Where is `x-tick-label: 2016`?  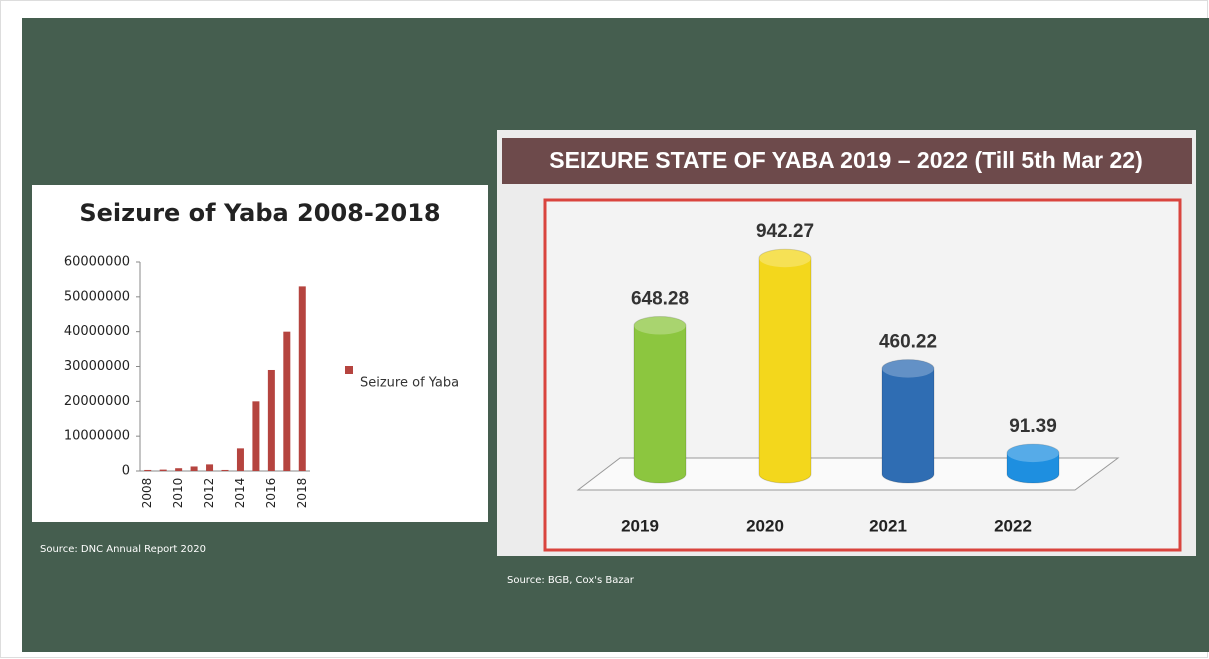
x-tick-label: 2016 is located at coordinates (271, 493).